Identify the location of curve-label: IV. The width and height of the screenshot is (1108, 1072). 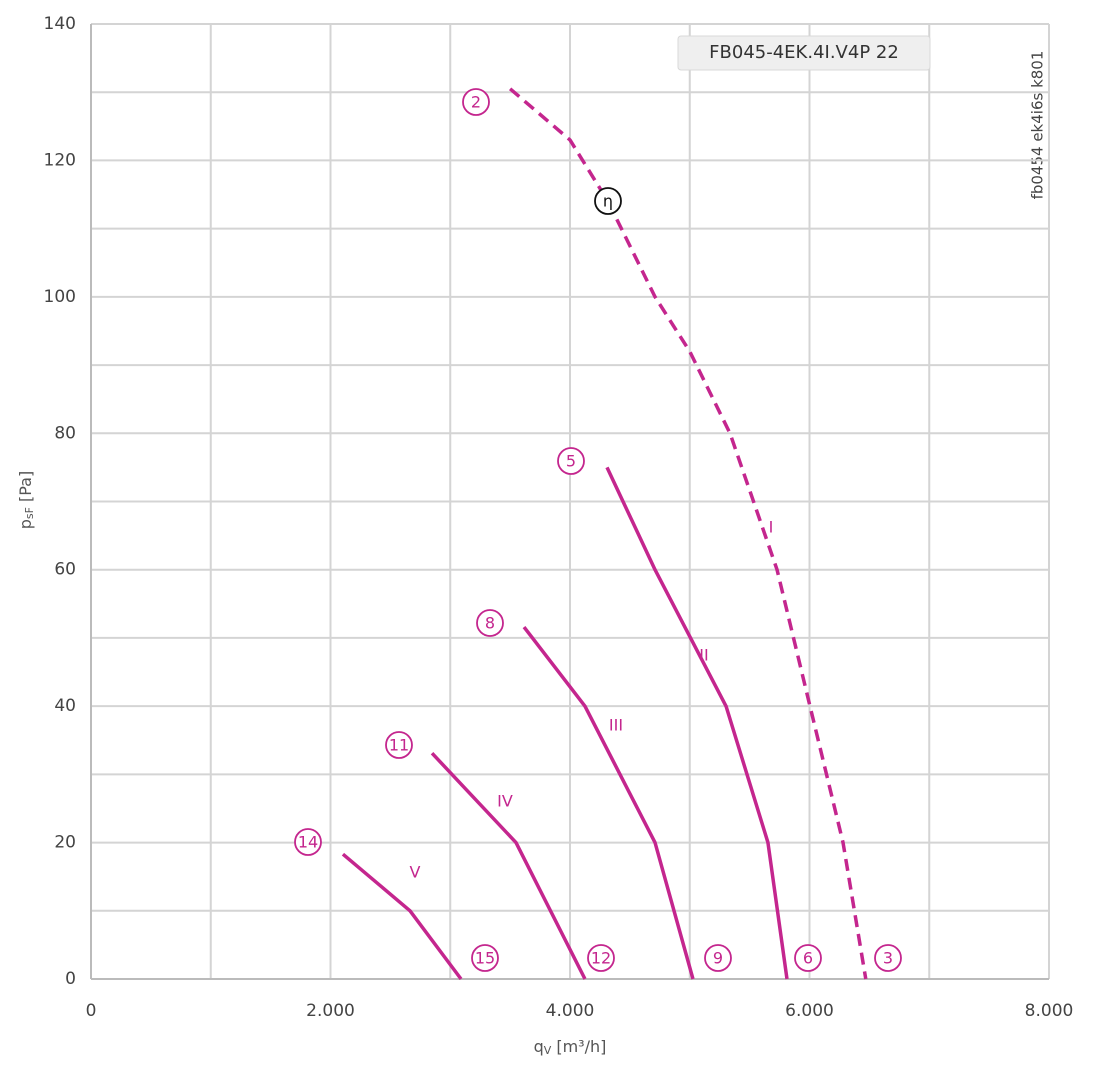
(505, 801).